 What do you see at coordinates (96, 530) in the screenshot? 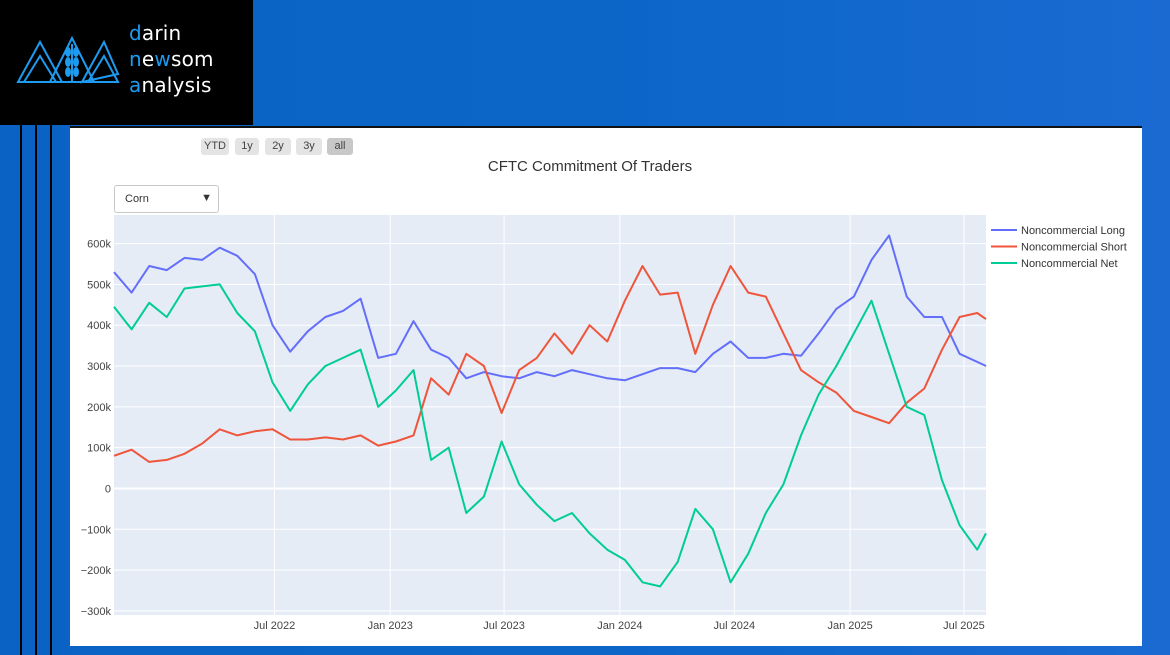
I see `y-tick-label: −100k` at bounding box center [96, 530].